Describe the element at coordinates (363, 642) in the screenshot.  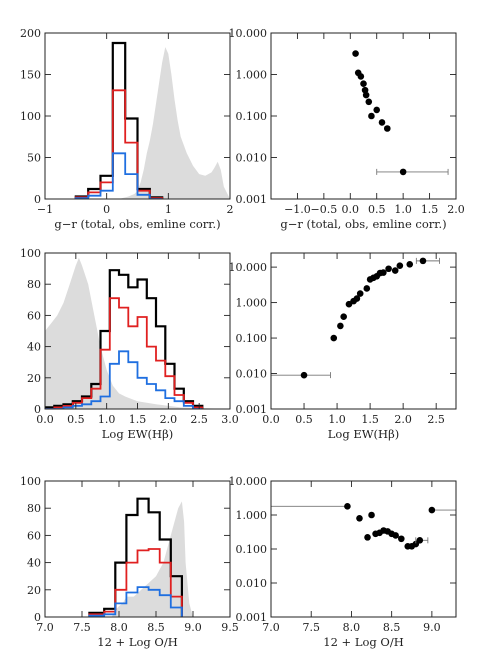
I see `x-axis-label: 12 + Log O/H` at that location.